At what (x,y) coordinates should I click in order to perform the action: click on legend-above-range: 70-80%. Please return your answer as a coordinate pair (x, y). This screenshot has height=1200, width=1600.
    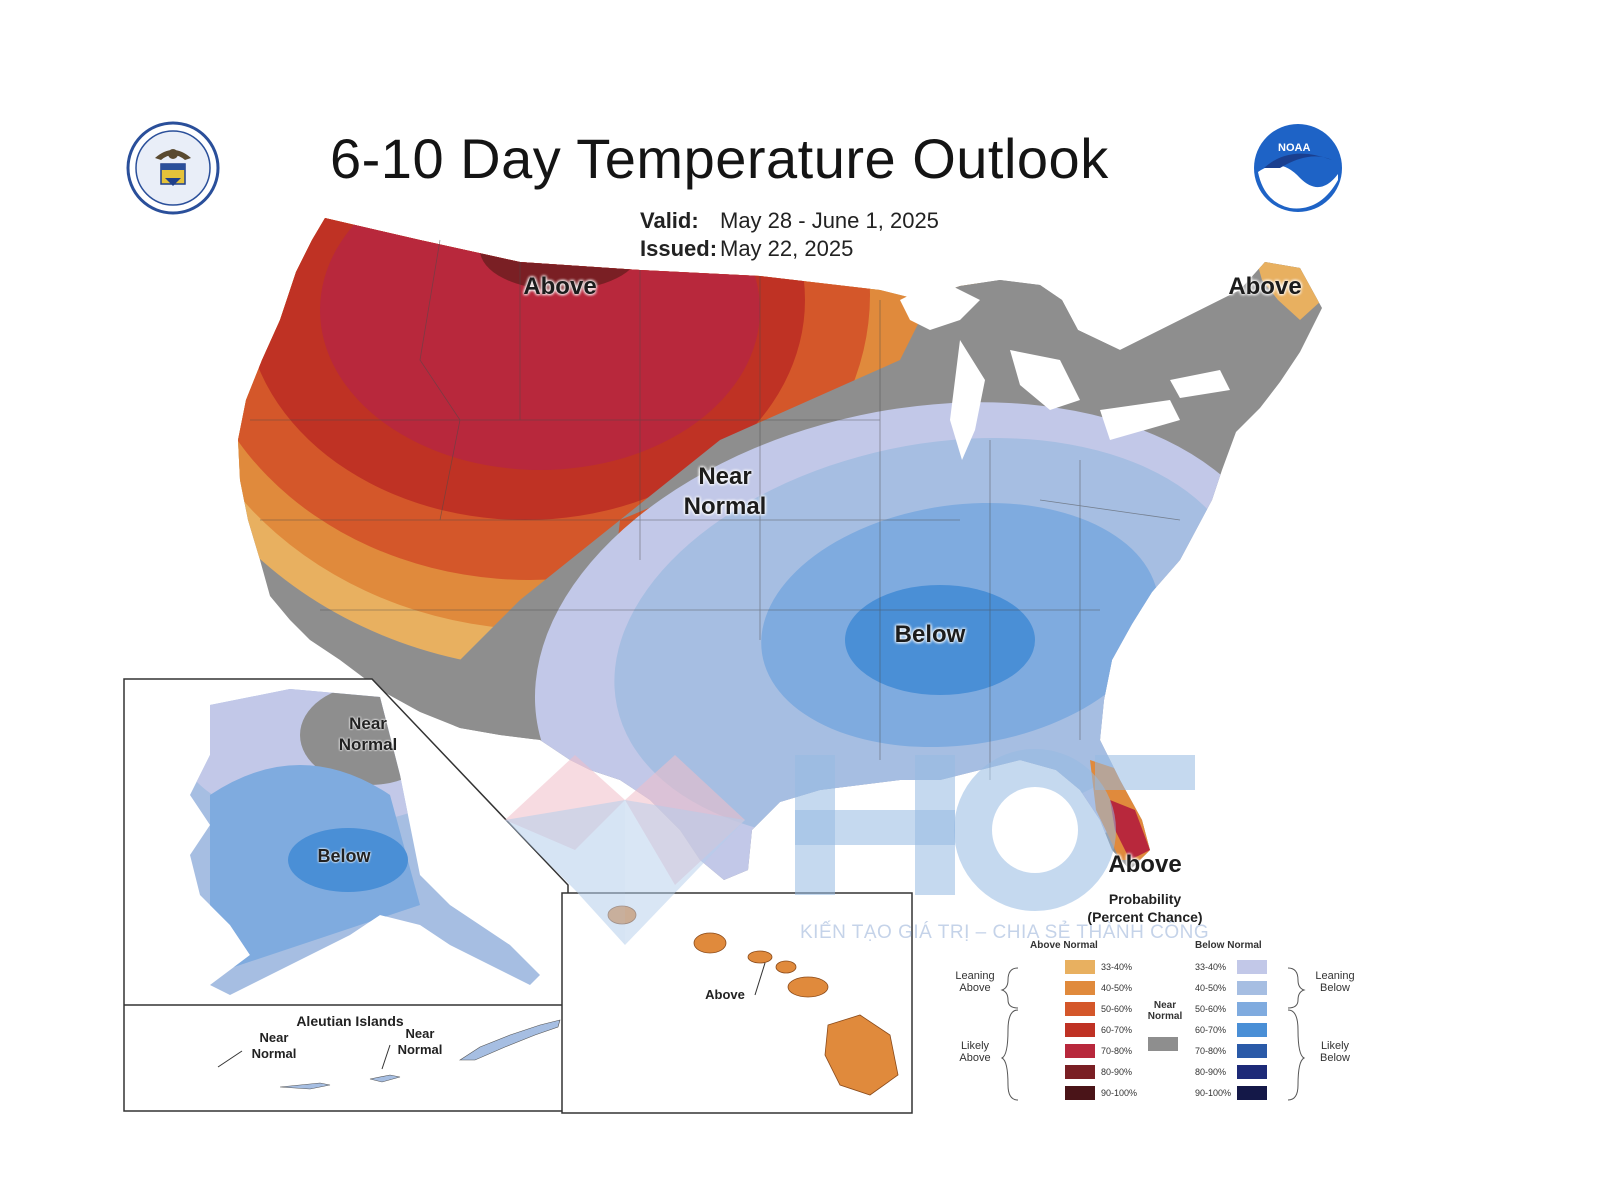
    Looking at the image, I should click on (1117, 1051).